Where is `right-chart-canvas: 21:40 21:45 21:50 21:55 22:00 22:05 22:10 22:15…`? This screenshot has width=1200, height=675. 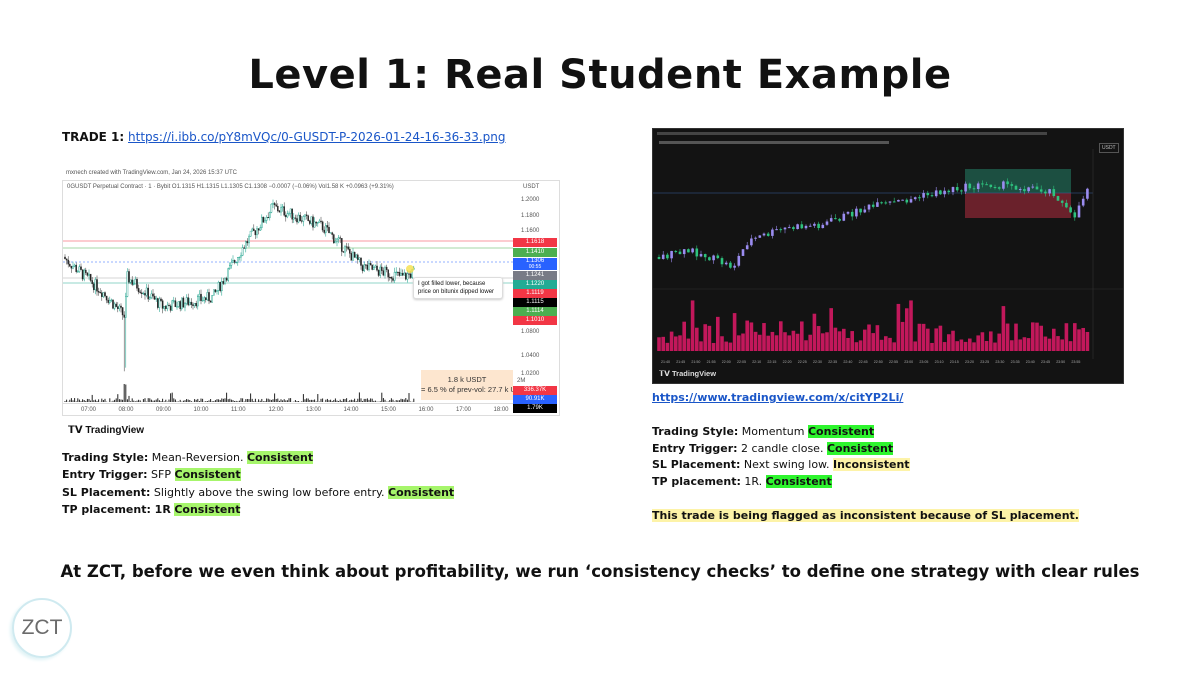 right-chart-canvas: 21:40 21:45 21:50 21:55 22:00 22:05 22:10 22:15… is located at coordinates (888, 256).